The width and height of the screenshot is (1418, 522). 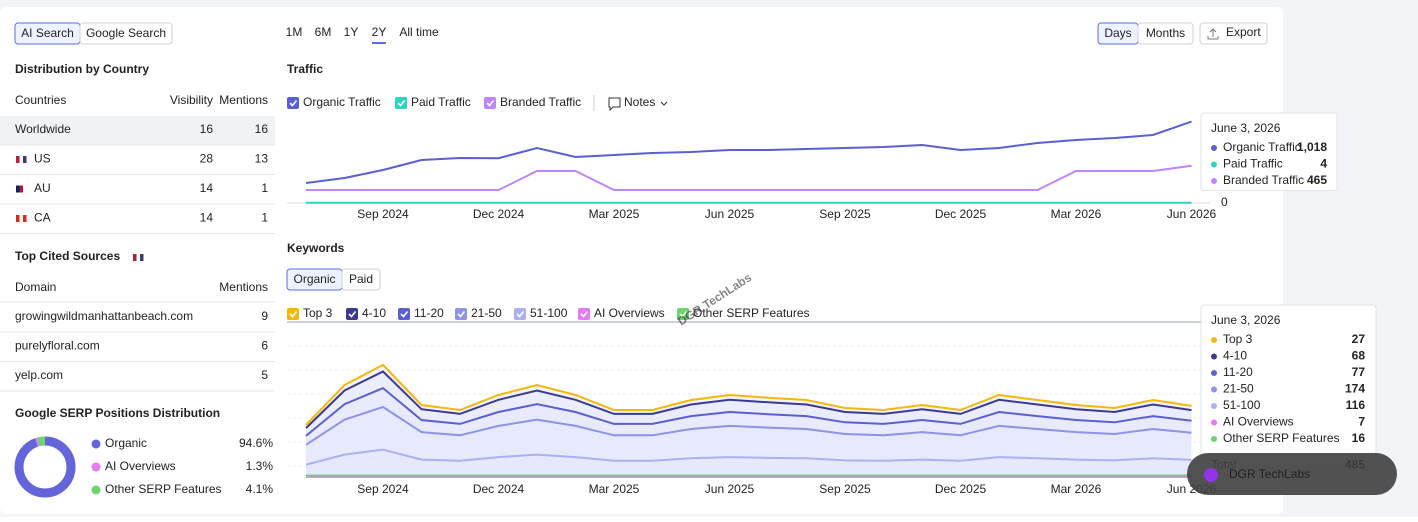 I want to click on view-label: Months, so click(x=1165, y=33).